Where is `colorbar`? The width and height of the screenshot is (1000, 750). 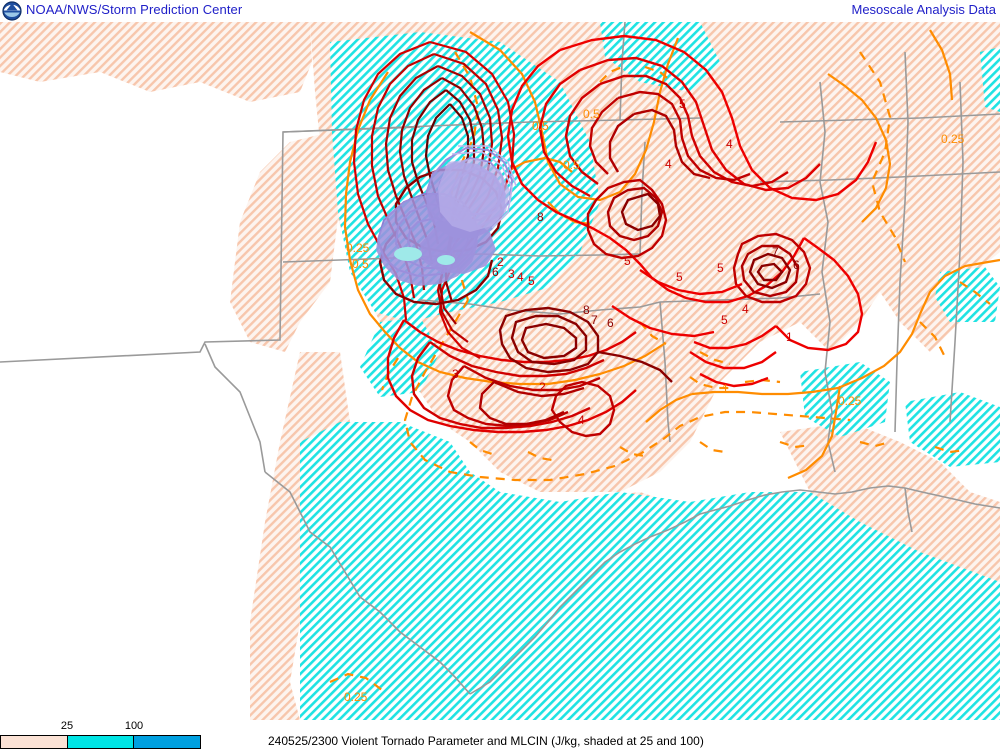
colorbar is located at coordinates (100, 742).